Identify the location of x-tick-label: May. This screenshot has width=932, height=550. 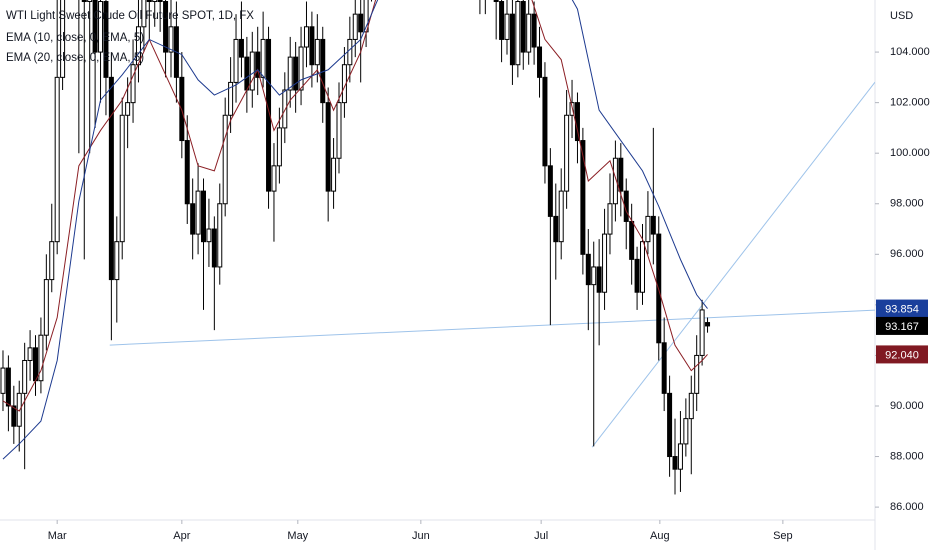
(297, 536).